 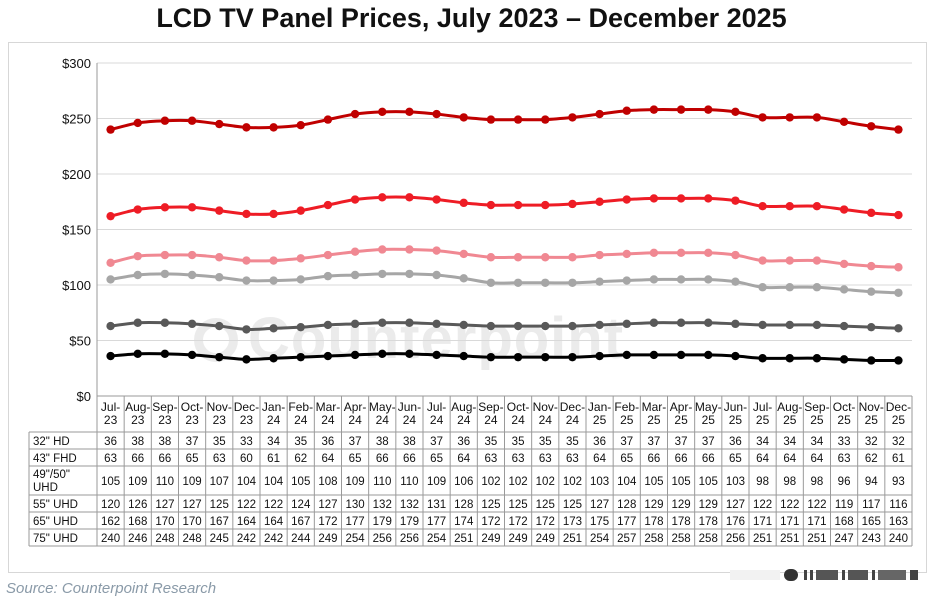 What do you see at coordinates (328, 407) in the screenshot?
I see `x-tick-label-line: Mar-` at bounding box center [328, 407].